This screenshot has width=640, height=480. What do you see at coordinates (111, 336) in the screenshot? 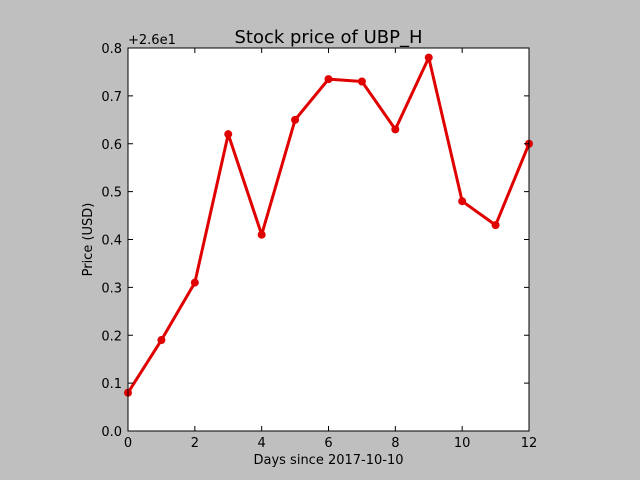
I see `y-tick-label: 0.2` at bounding box center [111, 336].